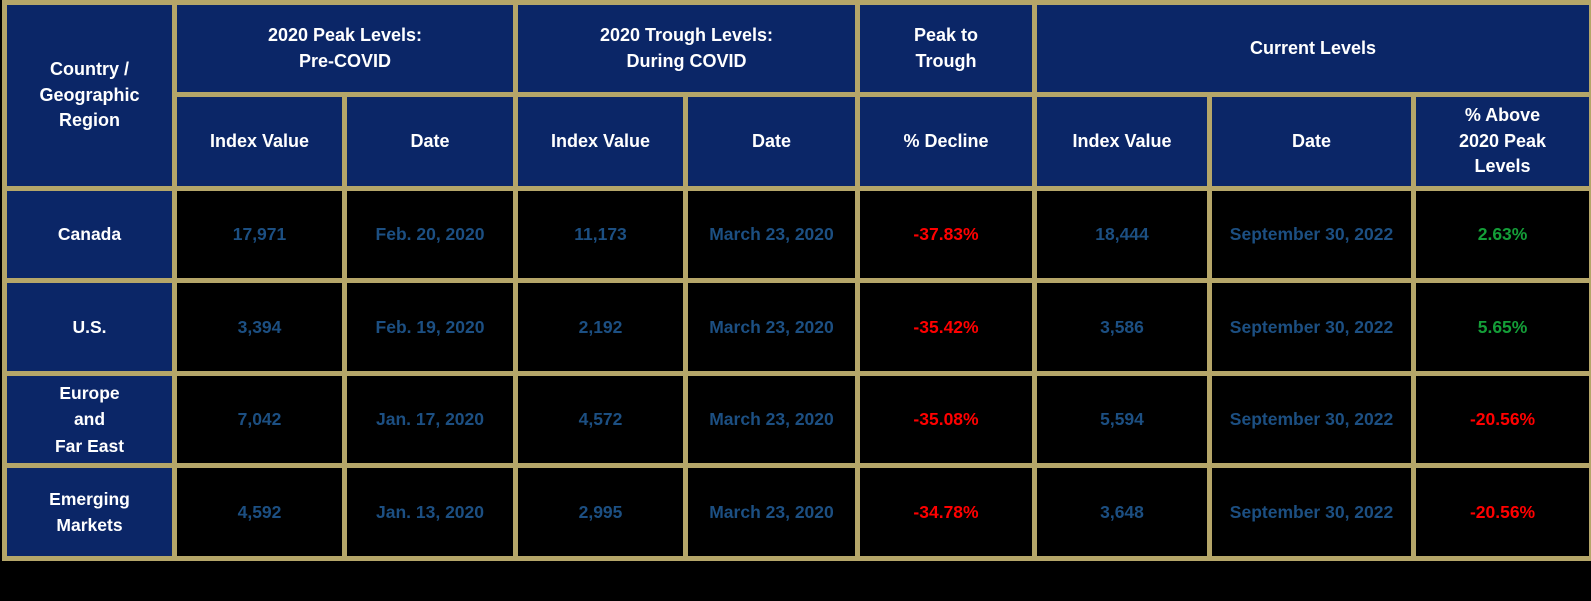  I want to click on subheader-current-index-value: Index Value, so click(1122, 141).